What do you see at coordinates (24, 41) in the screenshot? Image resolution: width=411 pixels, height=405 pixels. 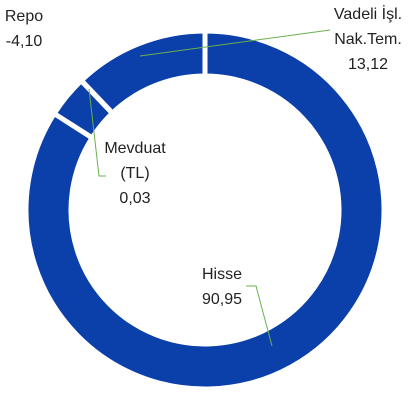 I see `value-label: -4,10` at bounding box center [24, 41].